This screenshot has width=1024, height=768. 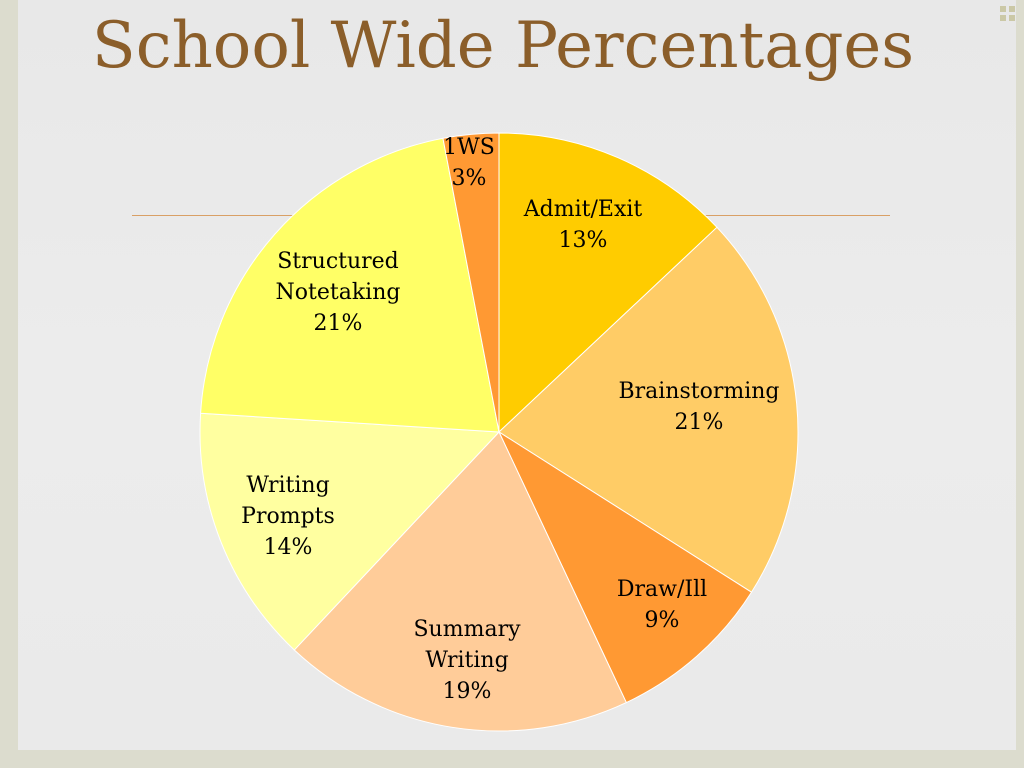 What do you see at coordinates (583, 209) in the screenshot?
I see `slice-label-line: Admit/Exit` at bounding box center [583, 209].